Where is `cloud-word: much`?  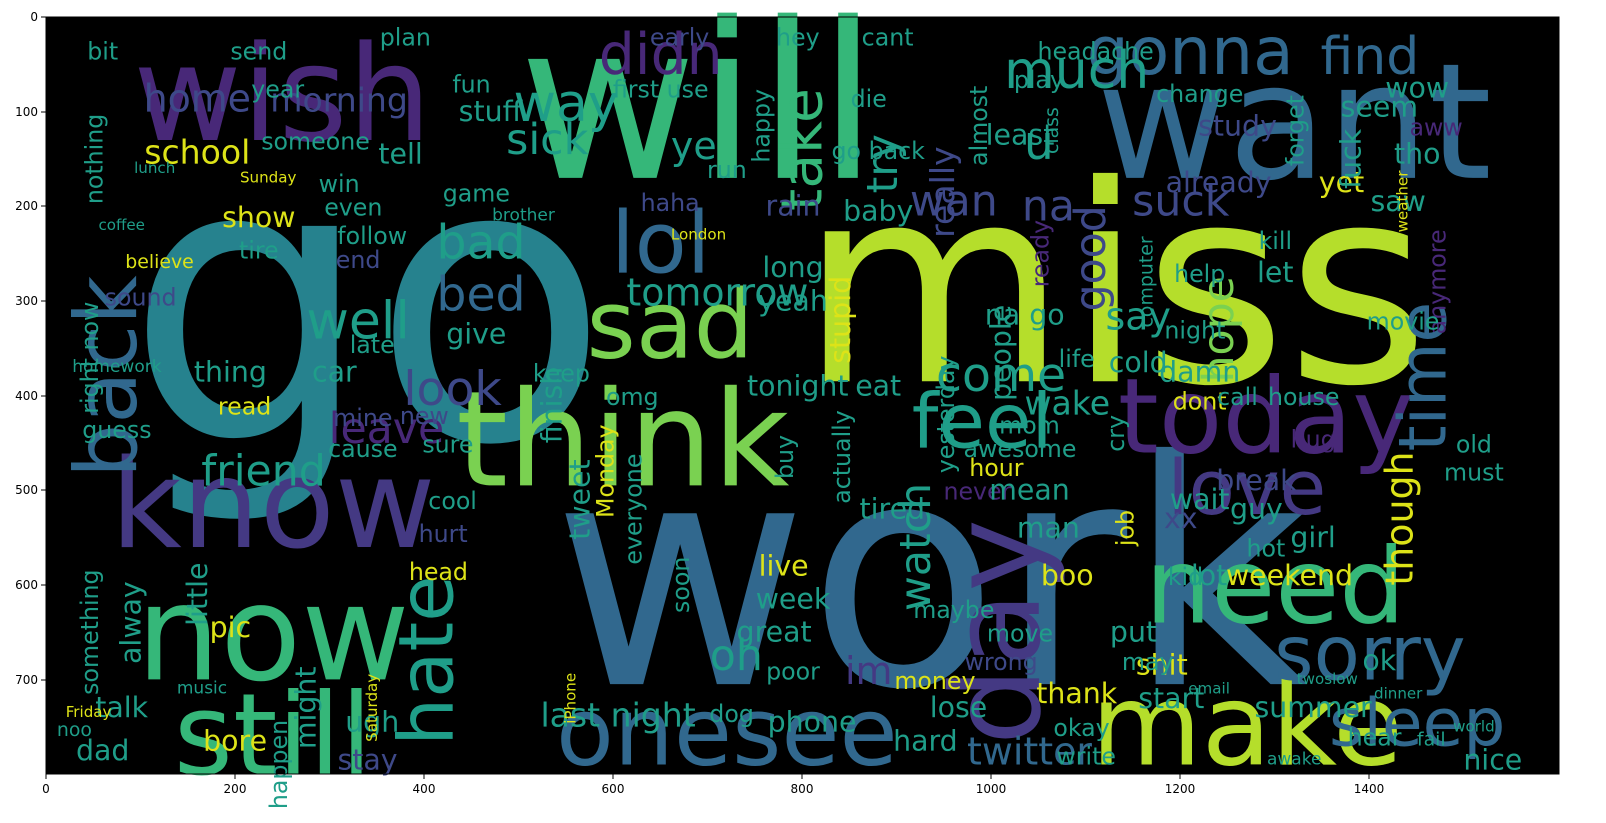
cloud-word: much is located at coordinates (1076, 71).